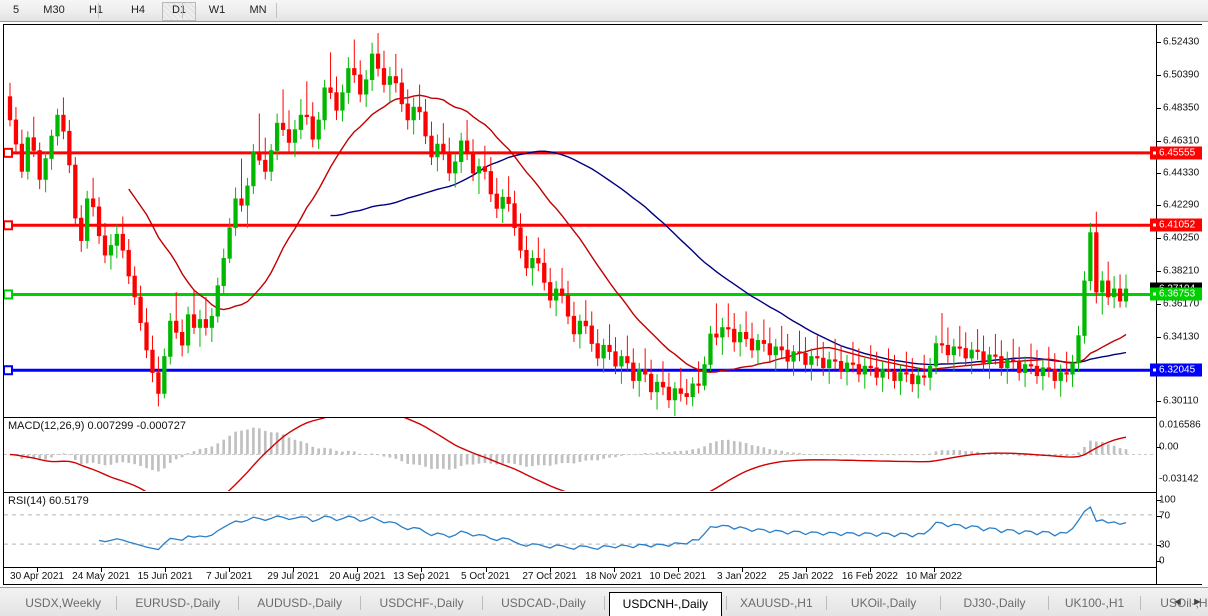  What do you see at coordinates (101, 576) in the screenshot?
I see `time-axis-label: 24 May 2021` at bounding box center [101, 576].